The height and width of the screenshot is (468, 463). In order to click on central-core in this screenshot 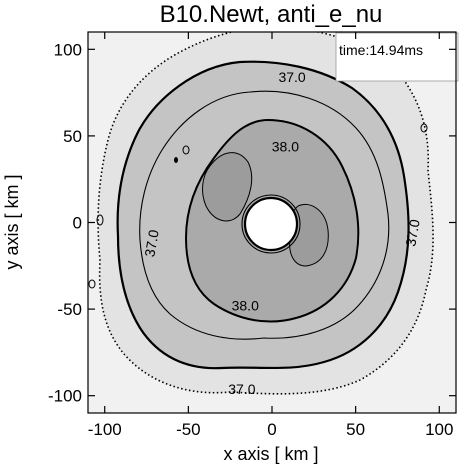, I will do `click(271, 224)`.